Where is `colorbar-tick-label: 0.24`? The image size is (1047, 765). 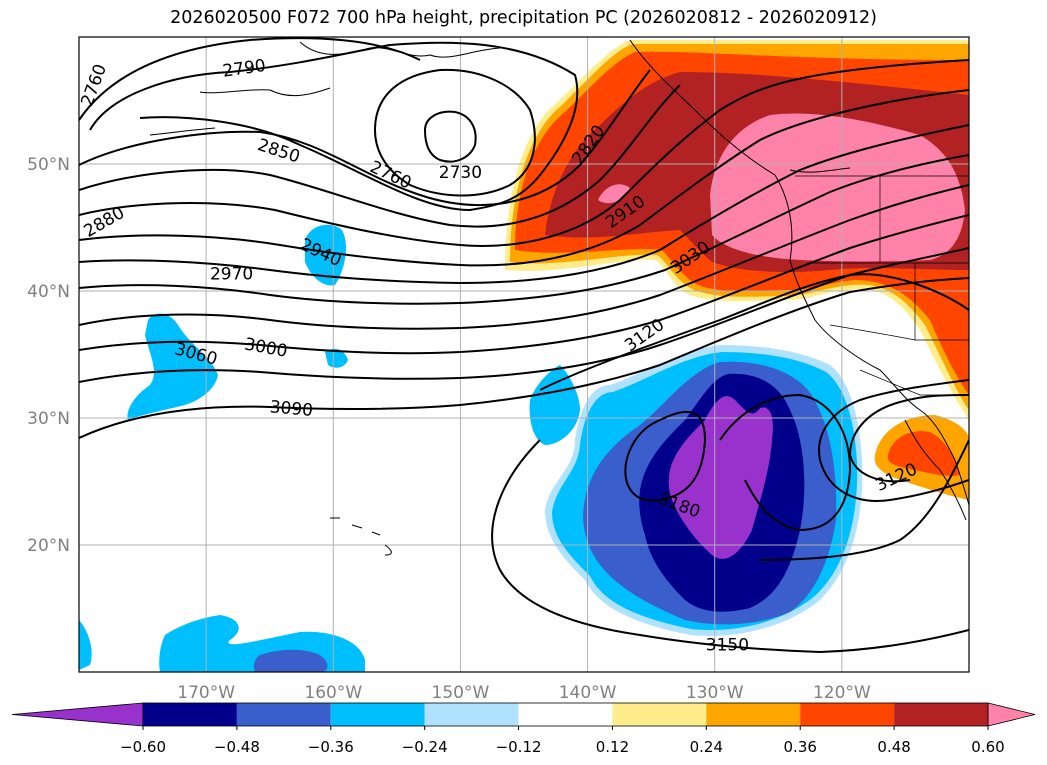
colorbar-tick-label: 0.24 is located at coordinates (706, 747).